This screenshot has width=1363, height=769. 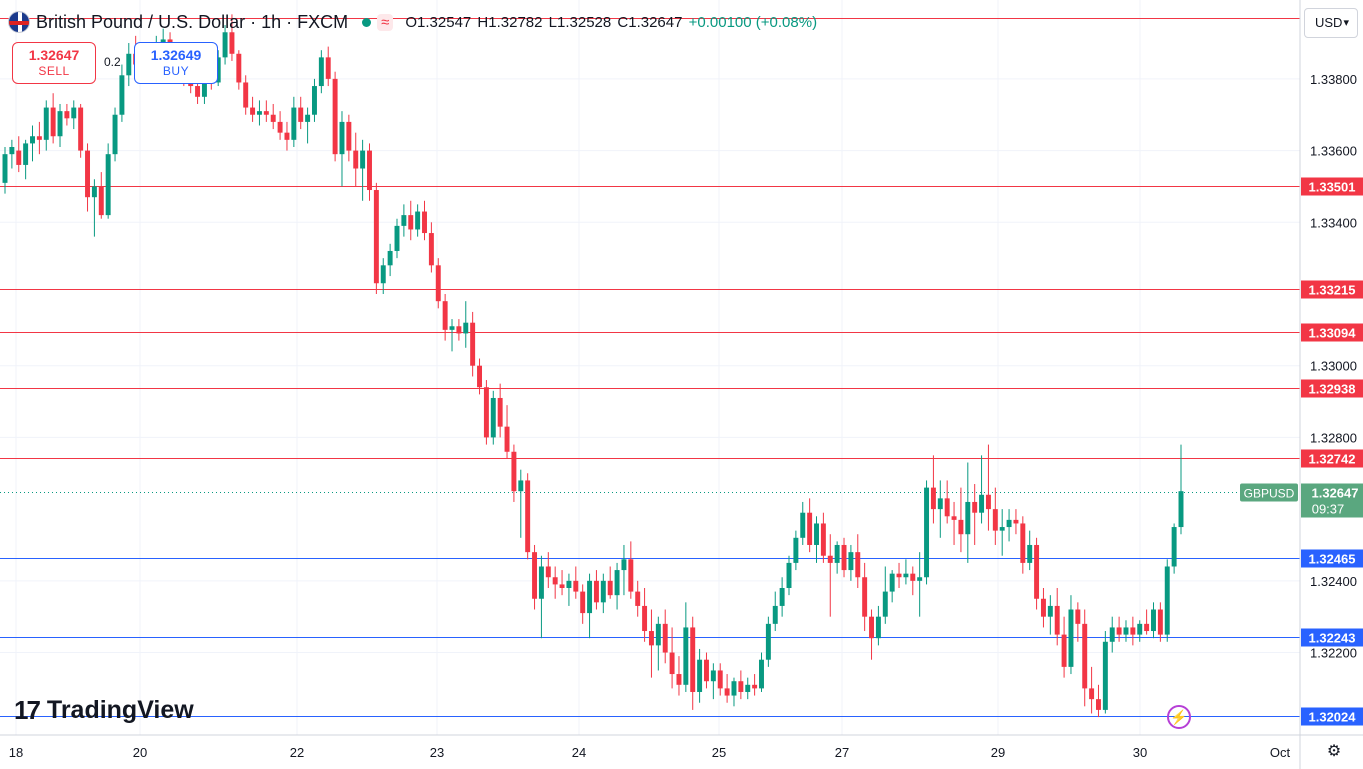 I want to click on sell-button: 1.32647 SELL, so click(x=54, y=63).